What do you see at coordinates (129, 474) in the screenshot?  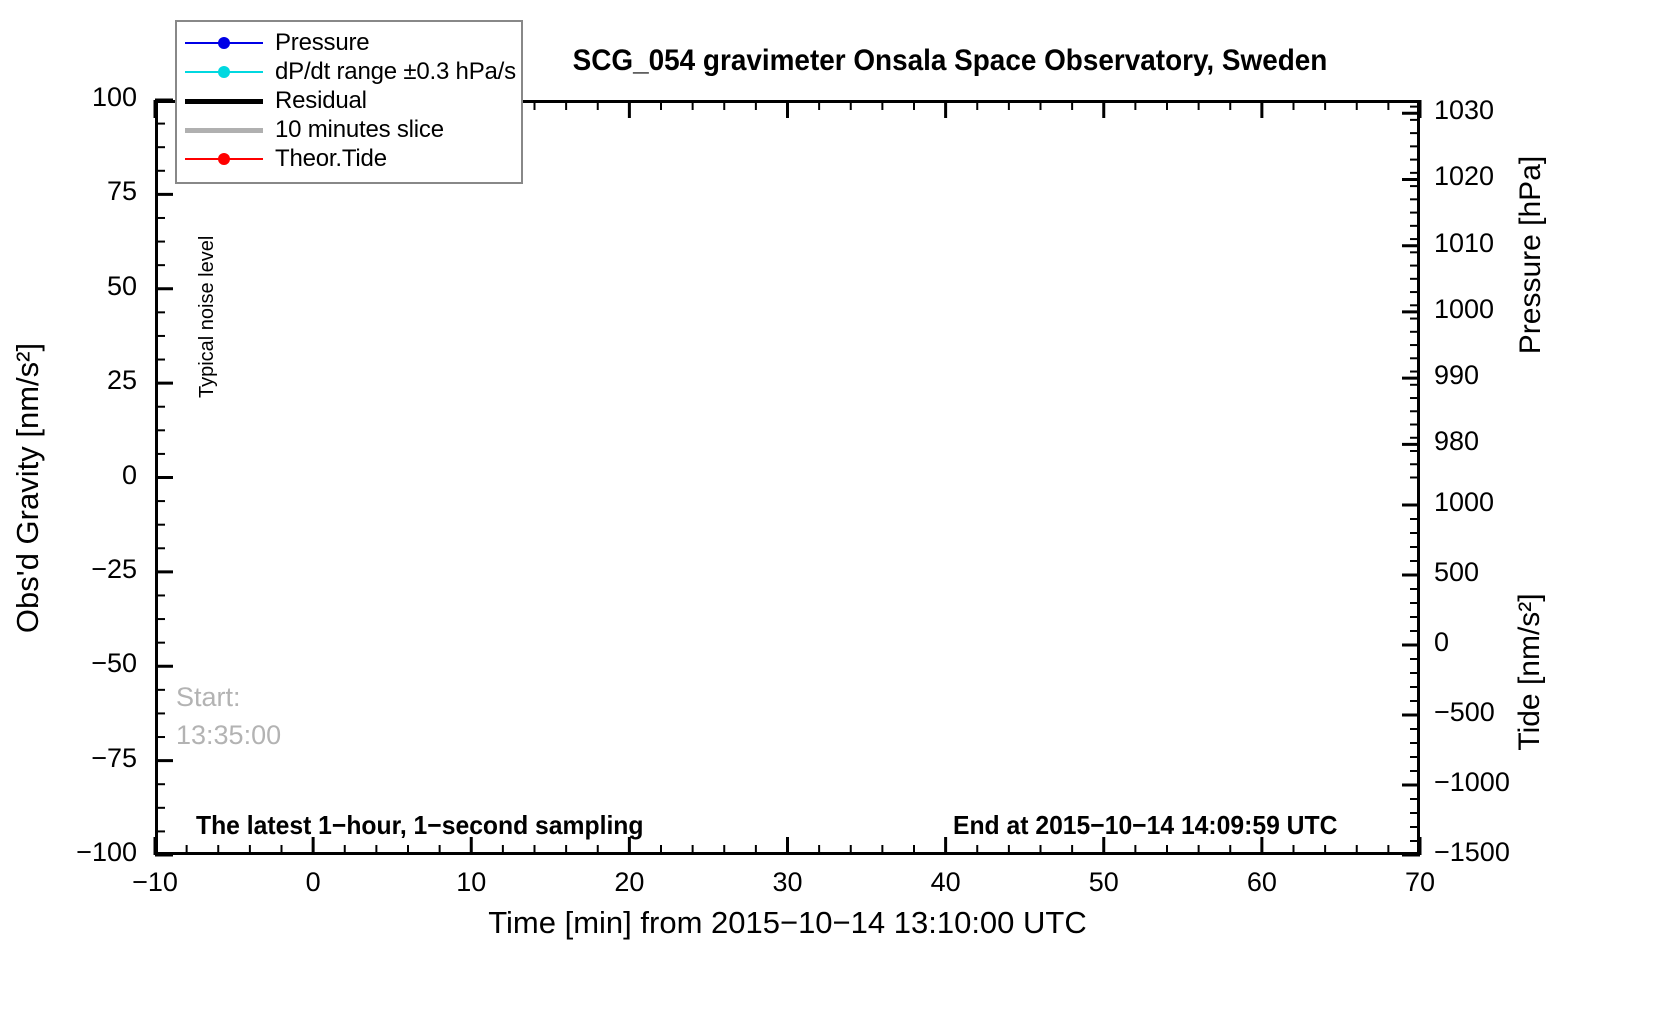 I see `y-tick-0: 0` at bounding box center [129, 474].